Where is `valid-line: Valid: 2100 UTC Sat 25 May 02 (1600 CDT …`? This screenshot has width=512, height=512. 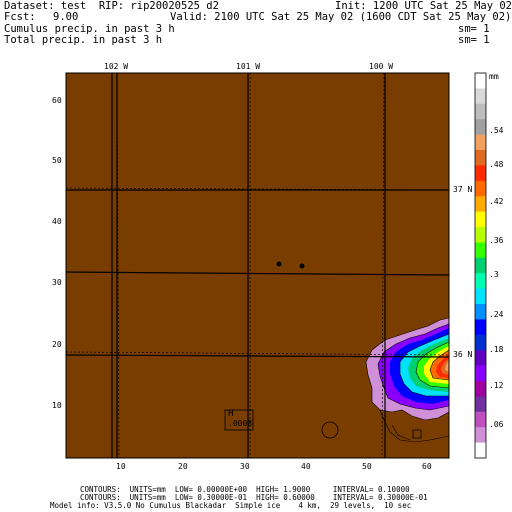
valid-line: Valid: 2100 UTC Sat 25 May 02 (1600 CDT … is located at coordinates (341, 17).